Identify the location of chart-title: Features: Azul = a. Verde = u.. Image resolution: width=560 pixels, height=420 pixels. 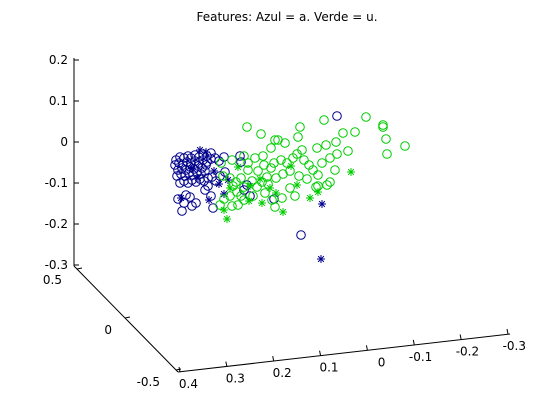
(286, 17).